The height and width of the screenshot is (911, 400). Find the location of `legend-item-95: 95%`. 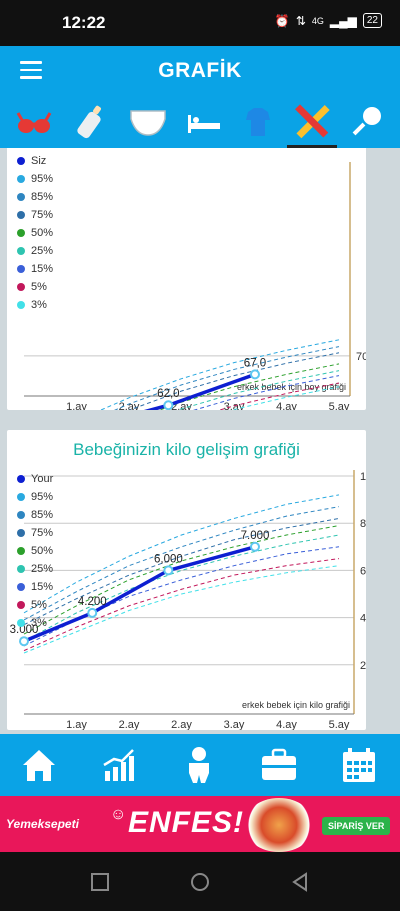

legend-item-95: 95% is located at coordinates (35, 179).